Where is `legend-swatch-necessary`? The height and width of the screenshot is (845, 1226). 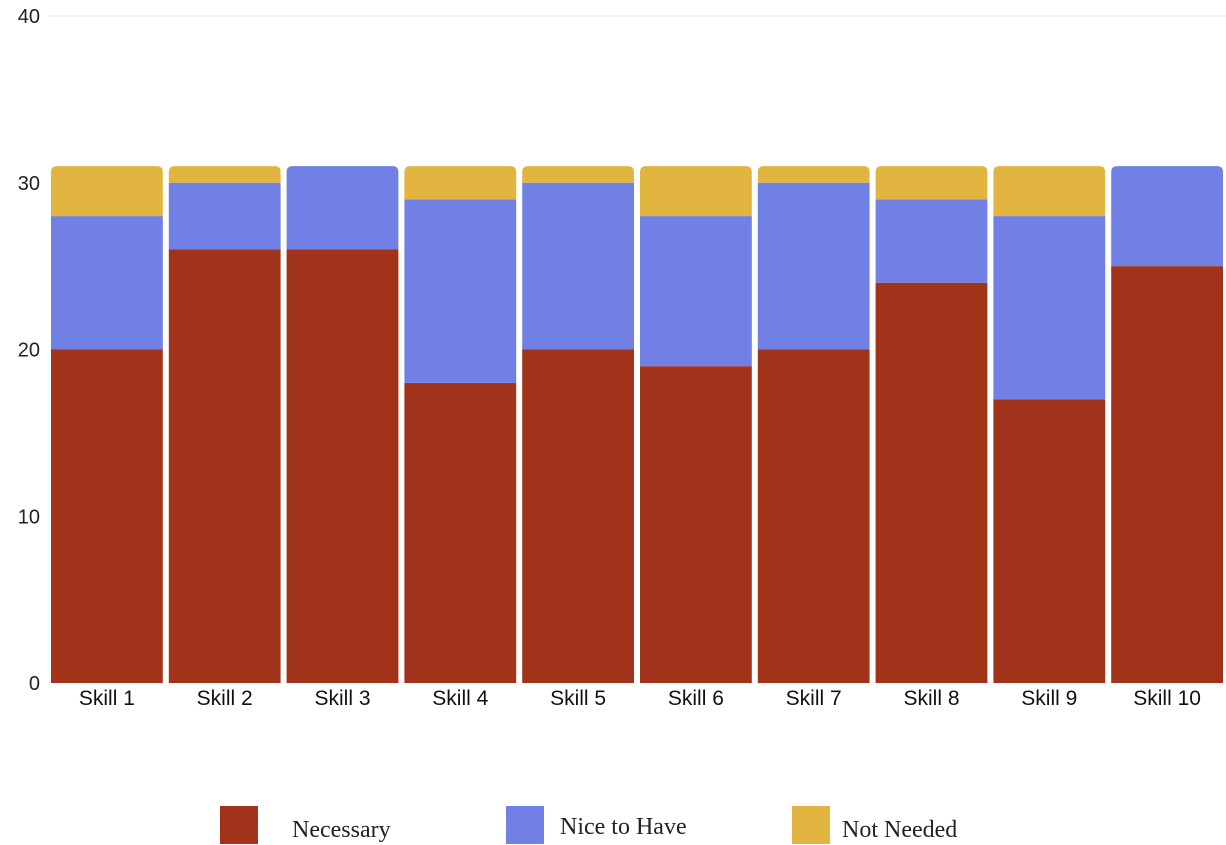 legend-swatch-necessary is located at coordinates (239, 825).